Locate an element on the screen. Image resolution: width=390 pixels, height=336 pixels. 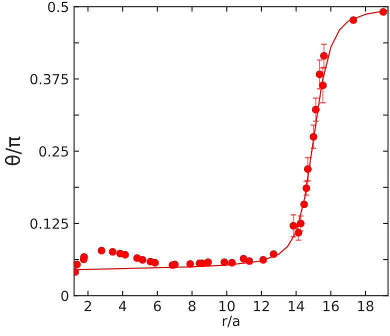
x-tick-label: 4 is located at coordinates (122, 306).